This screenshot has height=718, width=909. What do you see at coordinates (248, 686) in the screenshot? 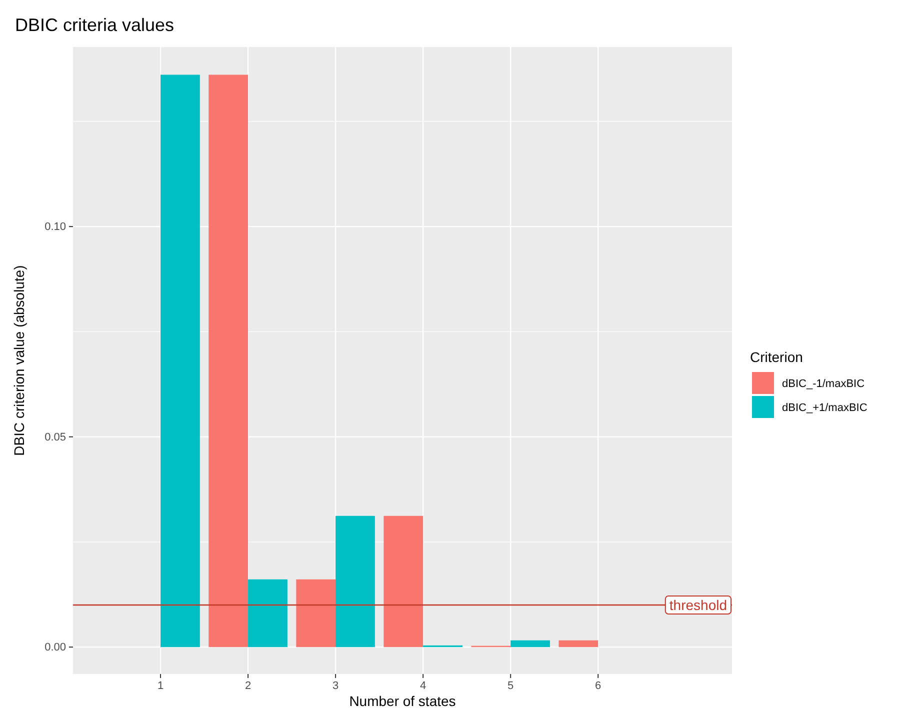
I see `x-tick-label: 2` at bounding box center [248, 686].